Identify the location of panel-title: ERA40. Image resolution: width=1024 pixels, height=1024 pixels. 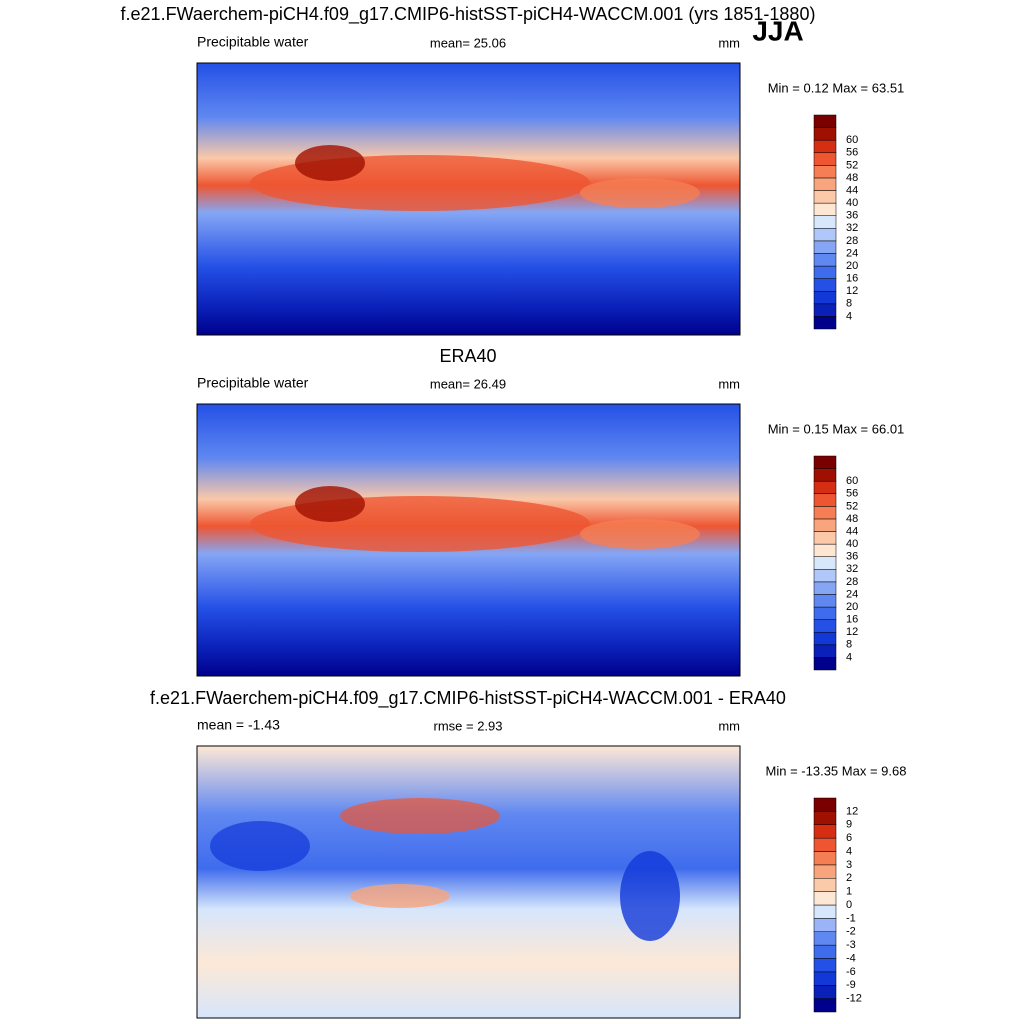
(467, 356).